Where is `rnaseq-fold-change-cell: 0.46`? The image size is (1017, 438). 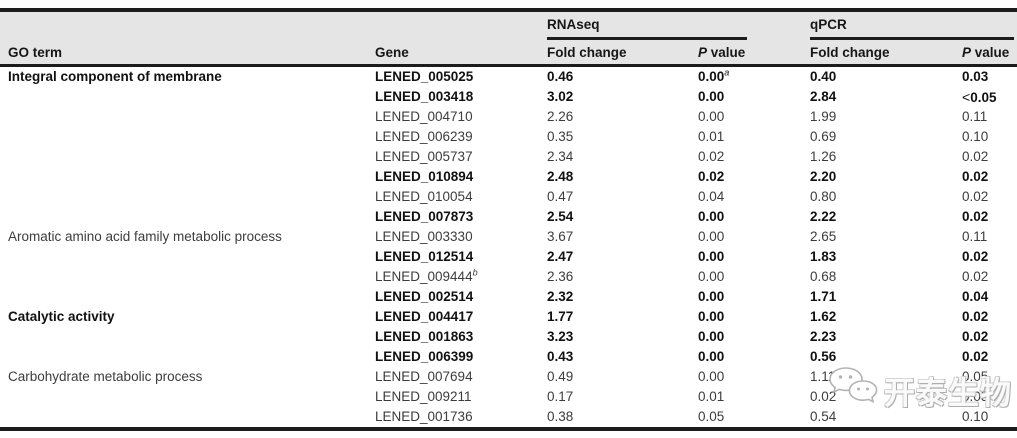
rnaseq-fold-change-cell: 0.46 is located at coordinates (560, 76).